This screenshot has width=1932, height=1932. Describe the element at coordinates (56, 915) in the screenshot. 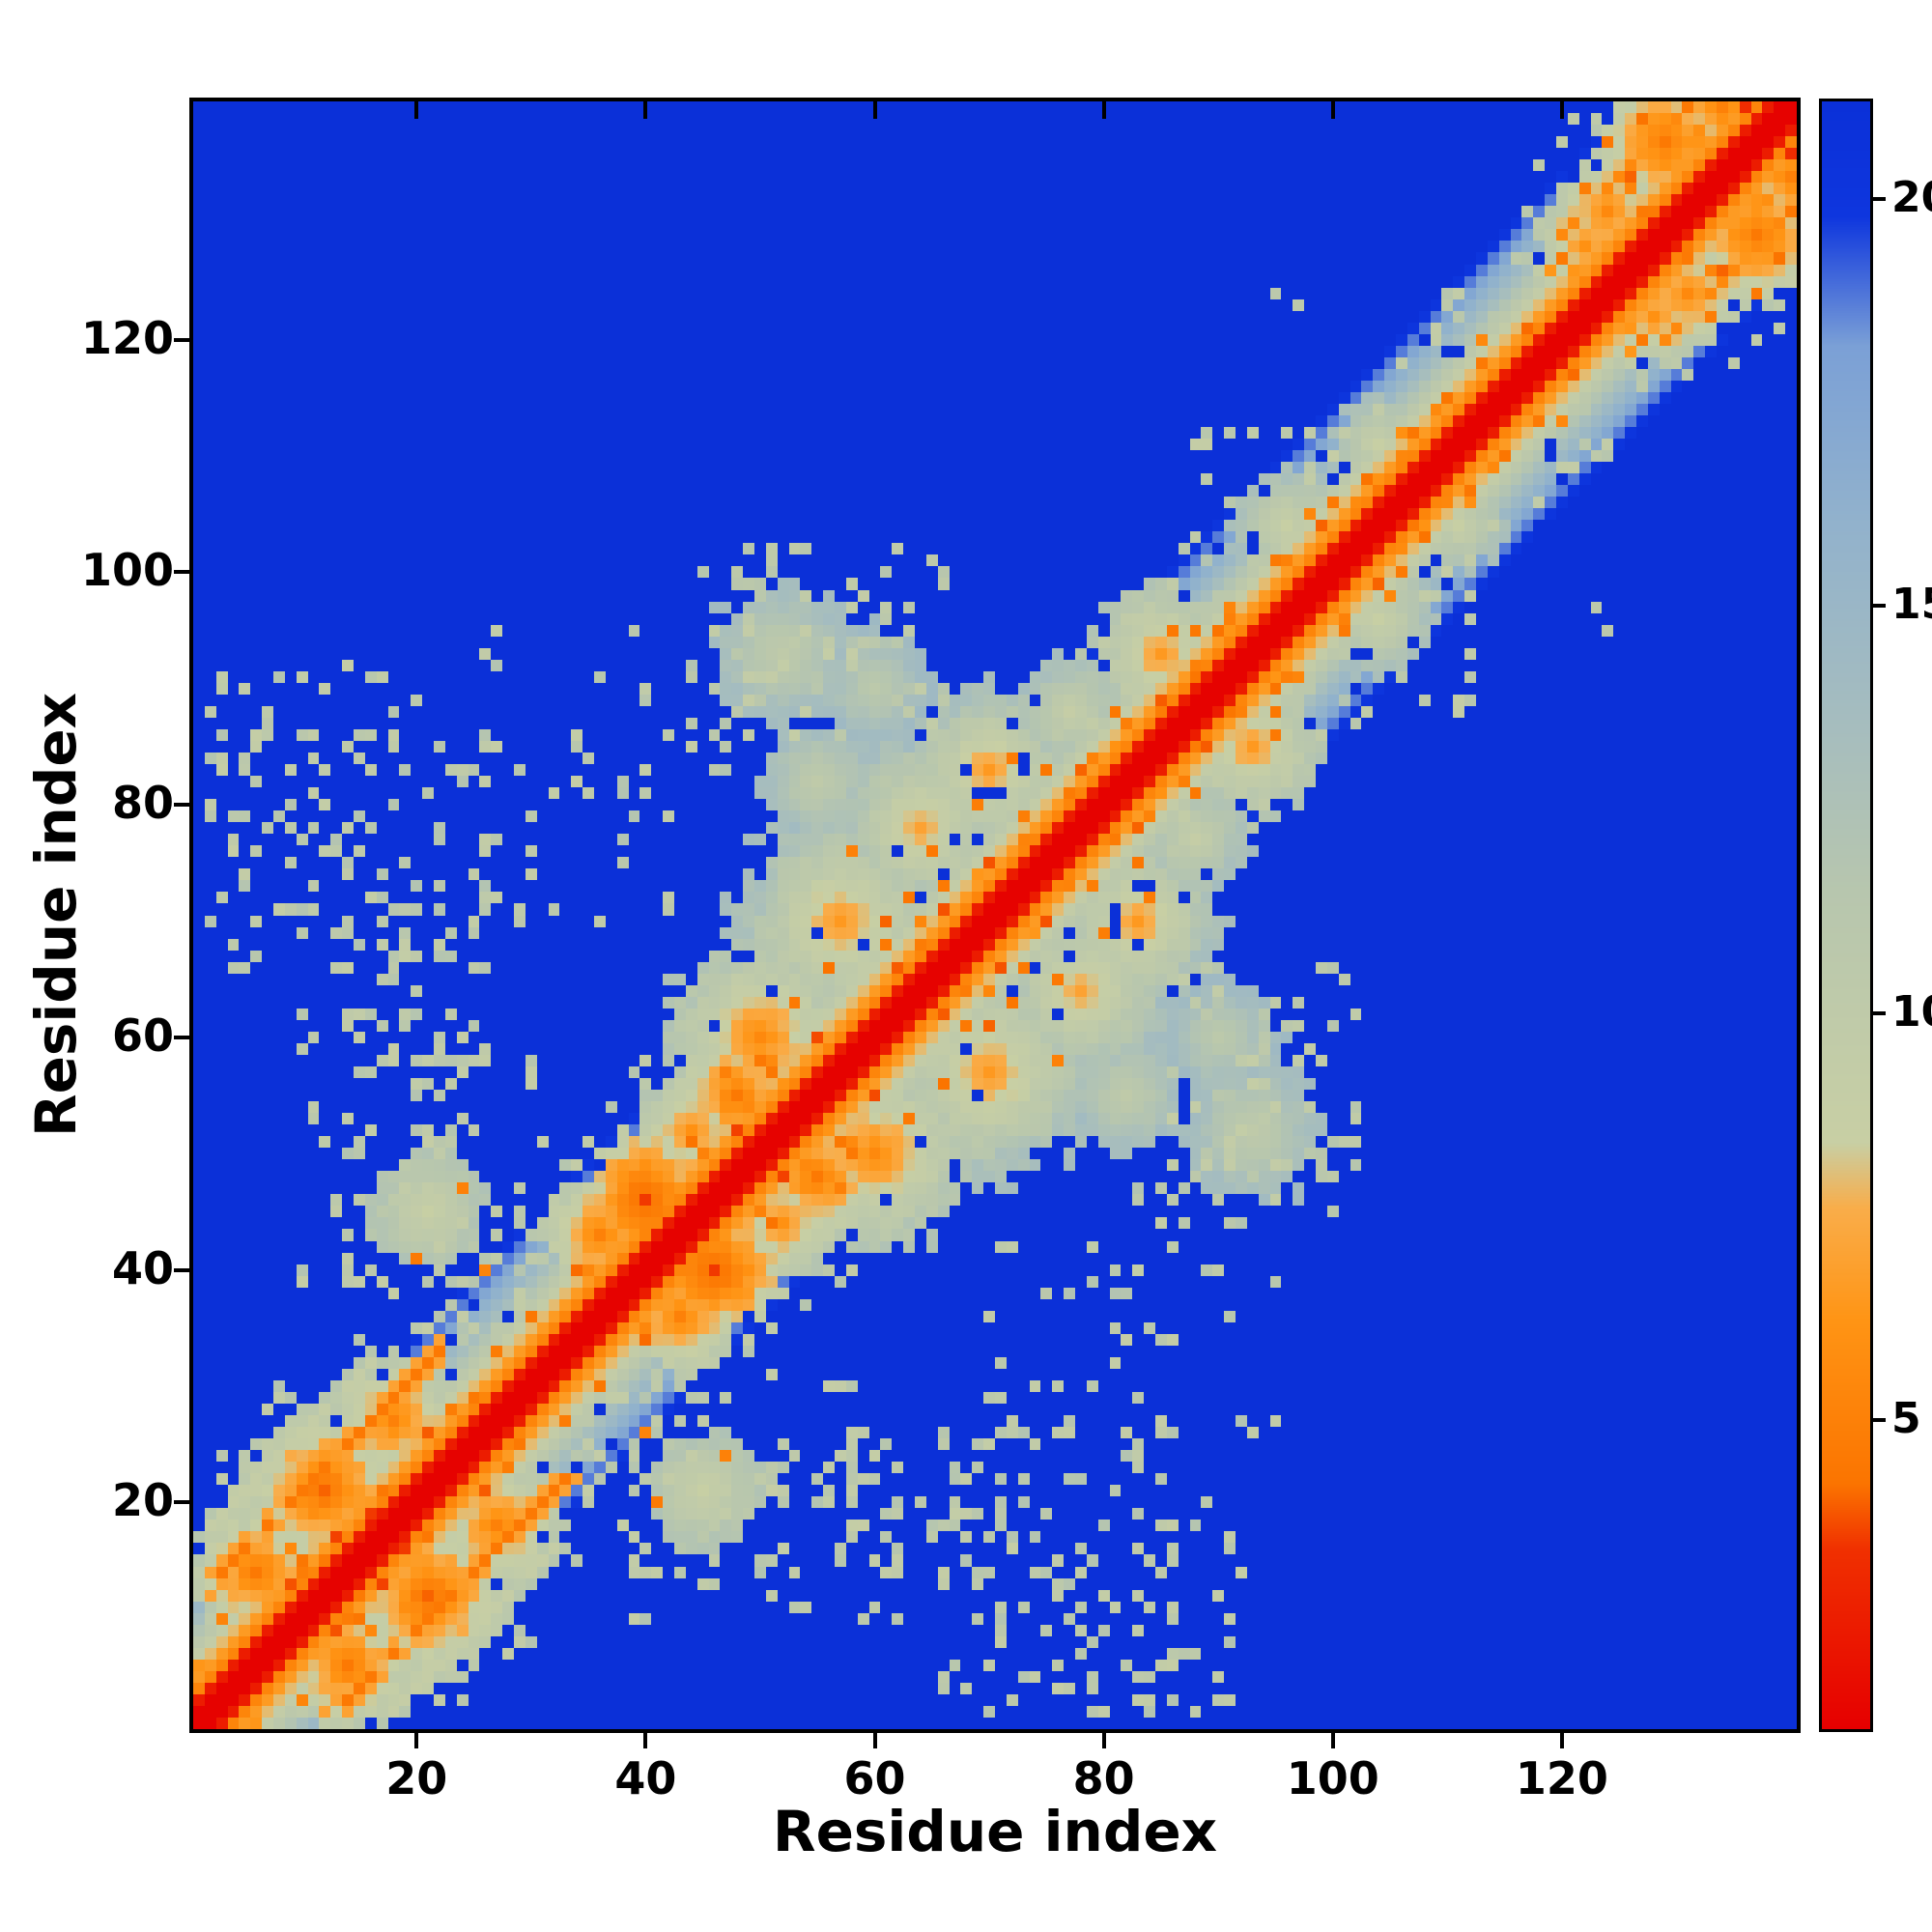

I see `y-axis-label: Residue index` at that location.